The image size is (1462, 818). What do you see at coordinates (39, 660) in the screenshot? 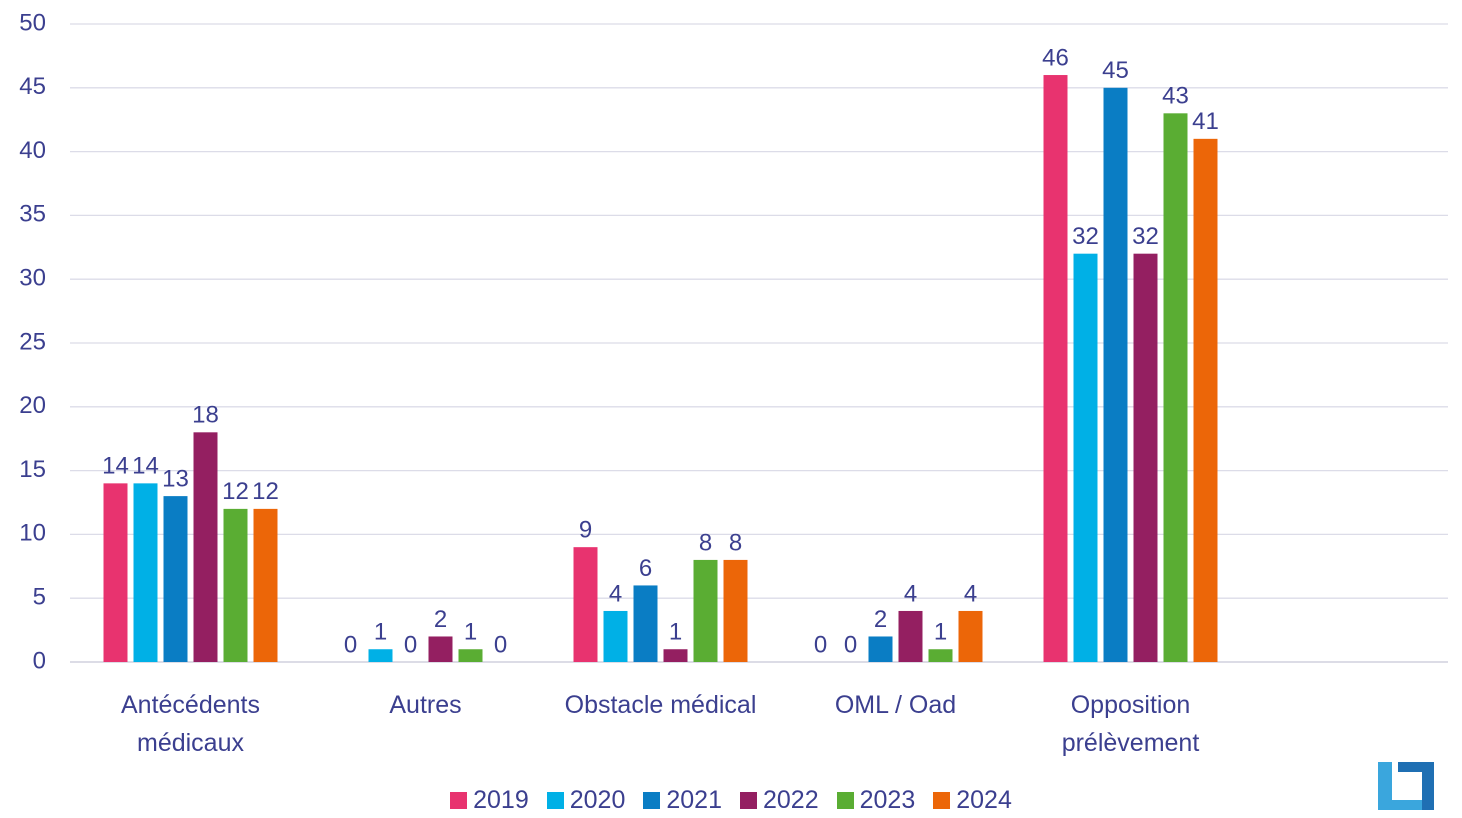
I see `y-tick-label: 0` at bounding box center [39, 660].